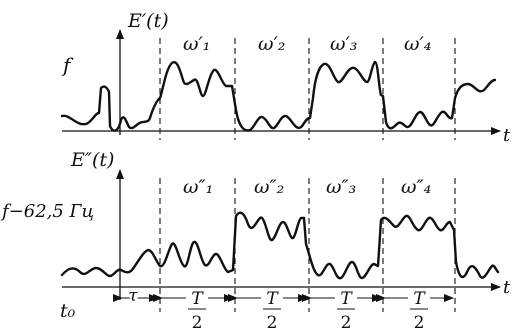  What do you see at coordinates (419, 311) in the screenshot?
I see `interval-4-fraction: T 2` at bounding box center [419, 311].